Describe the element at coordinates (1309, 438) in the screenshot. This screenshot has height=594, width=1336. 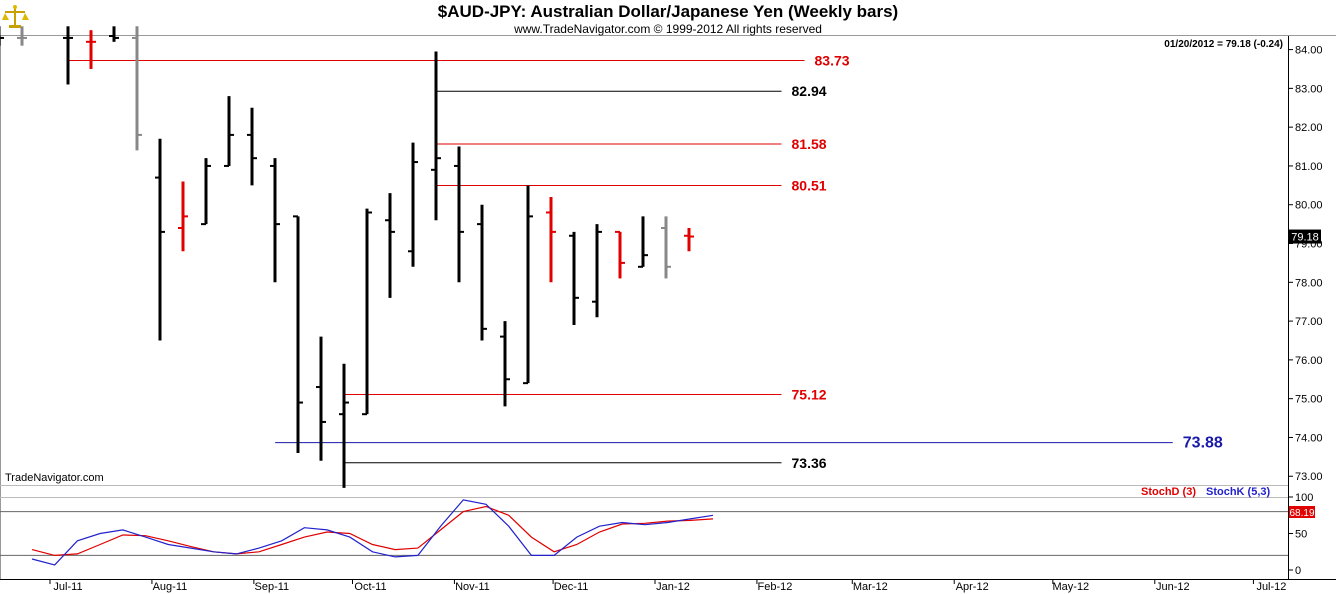
I see `price-tick-label: 74.00` at that location.